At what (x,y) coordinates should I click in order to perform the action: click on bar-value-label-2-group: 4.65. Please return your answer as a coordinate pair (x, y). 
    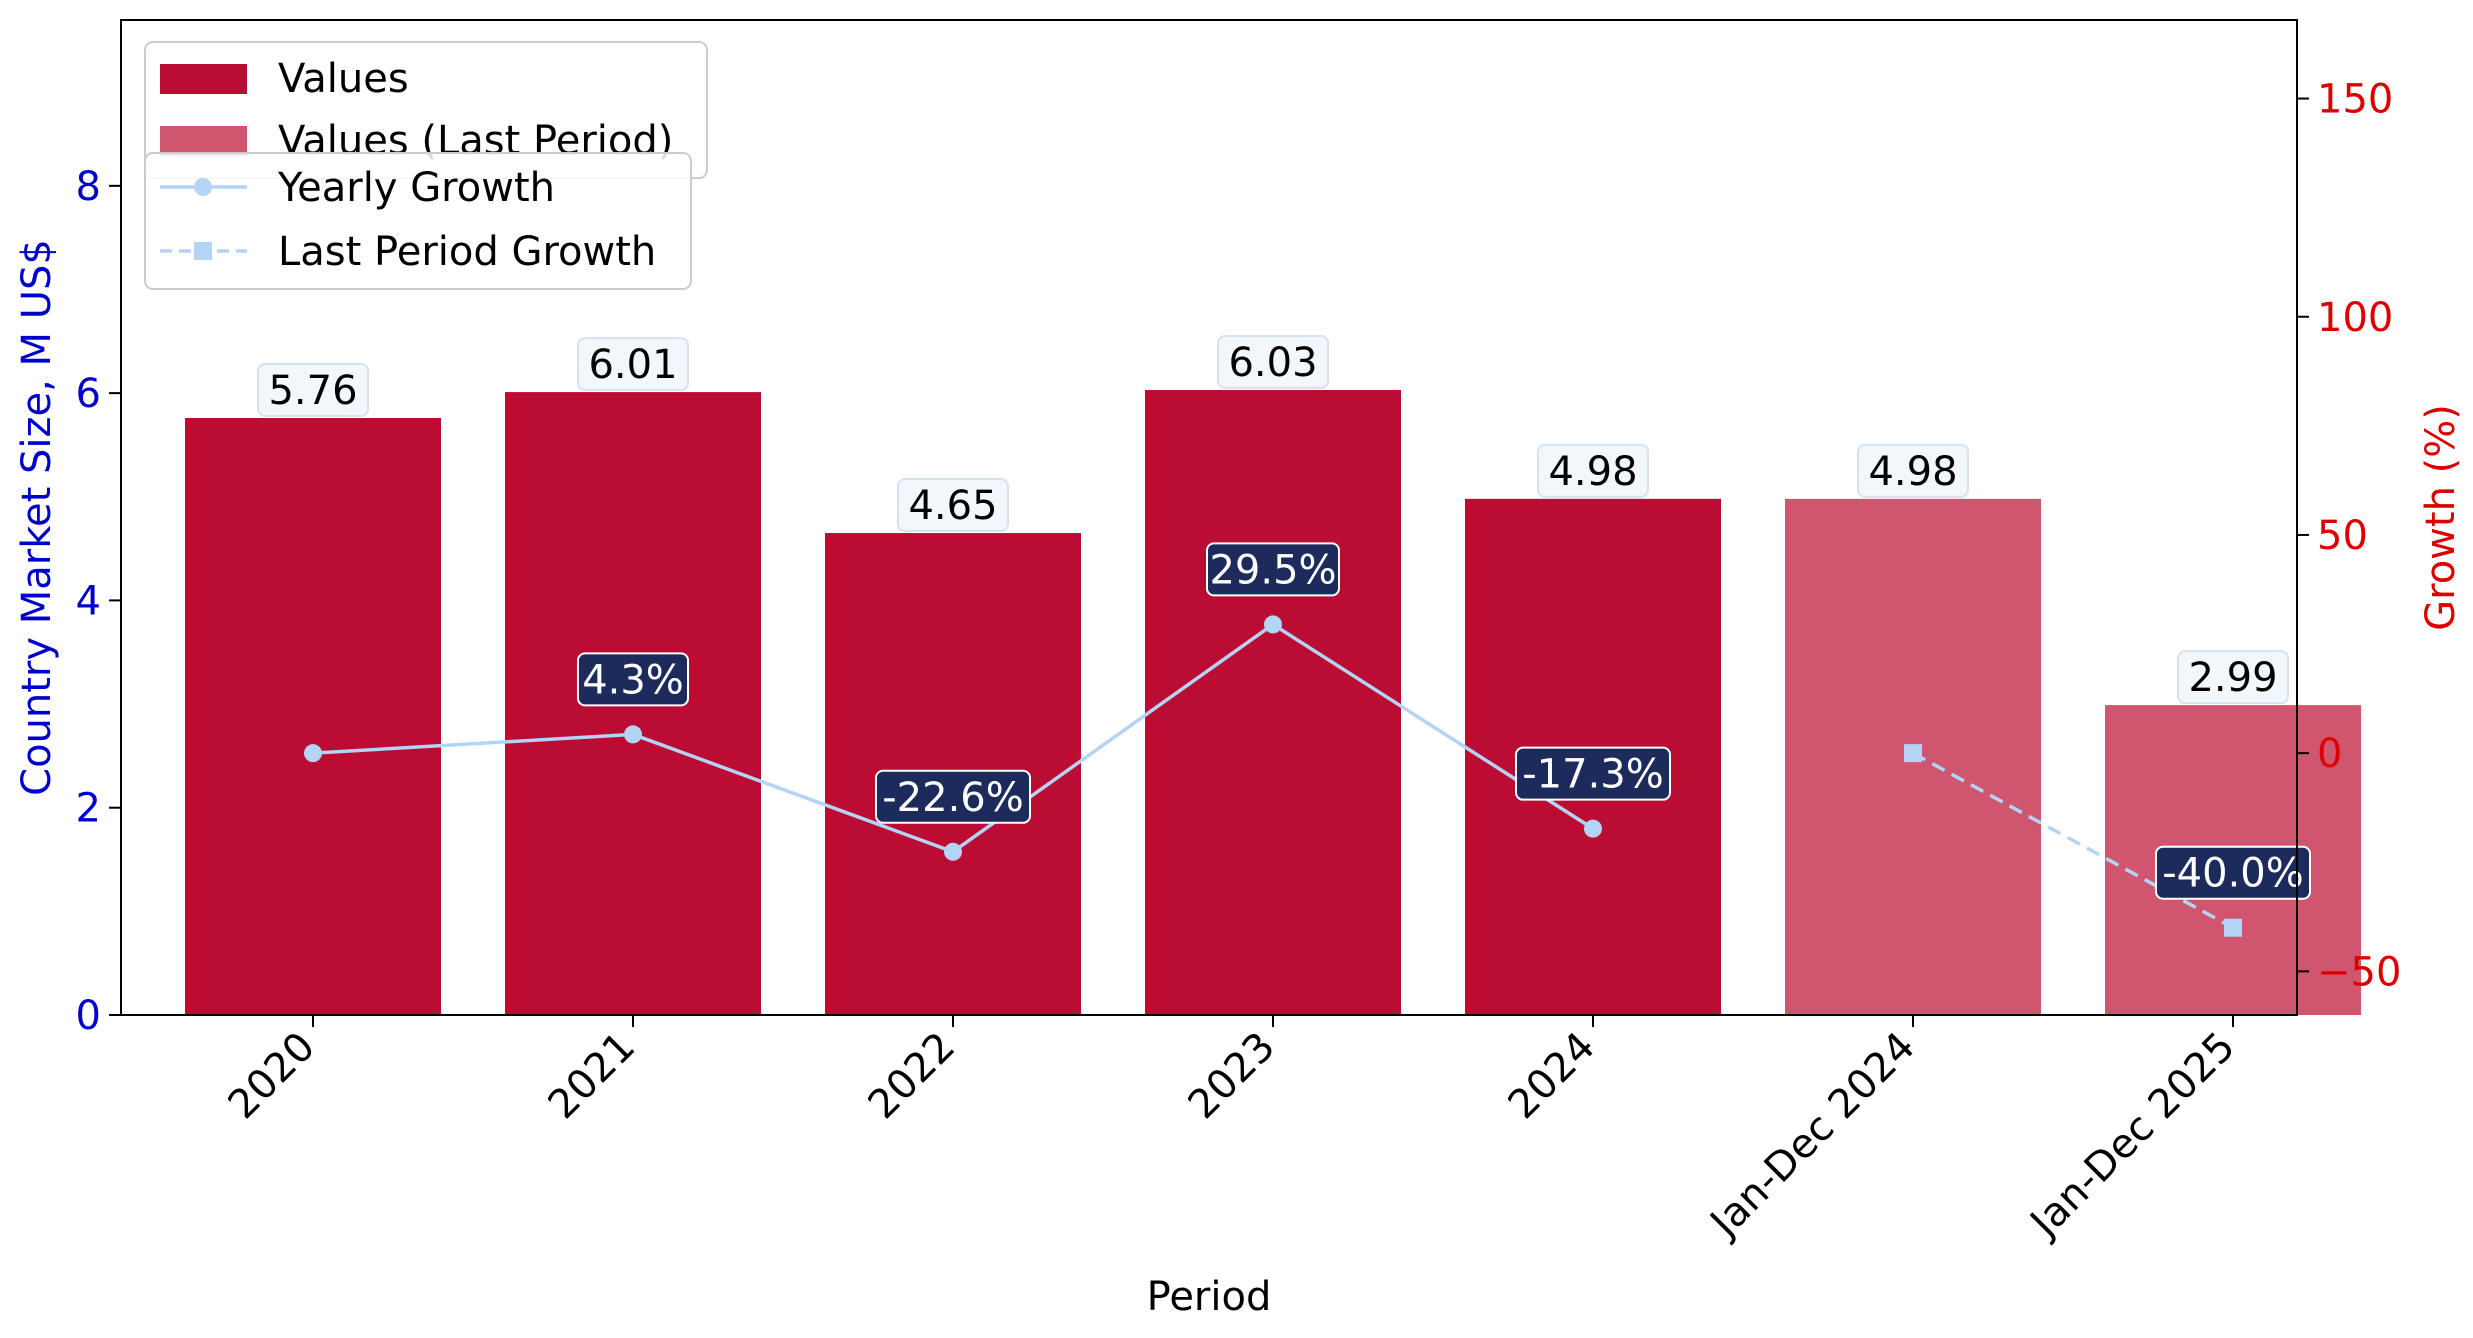
    Looking at the image, I should click on (953, 505).